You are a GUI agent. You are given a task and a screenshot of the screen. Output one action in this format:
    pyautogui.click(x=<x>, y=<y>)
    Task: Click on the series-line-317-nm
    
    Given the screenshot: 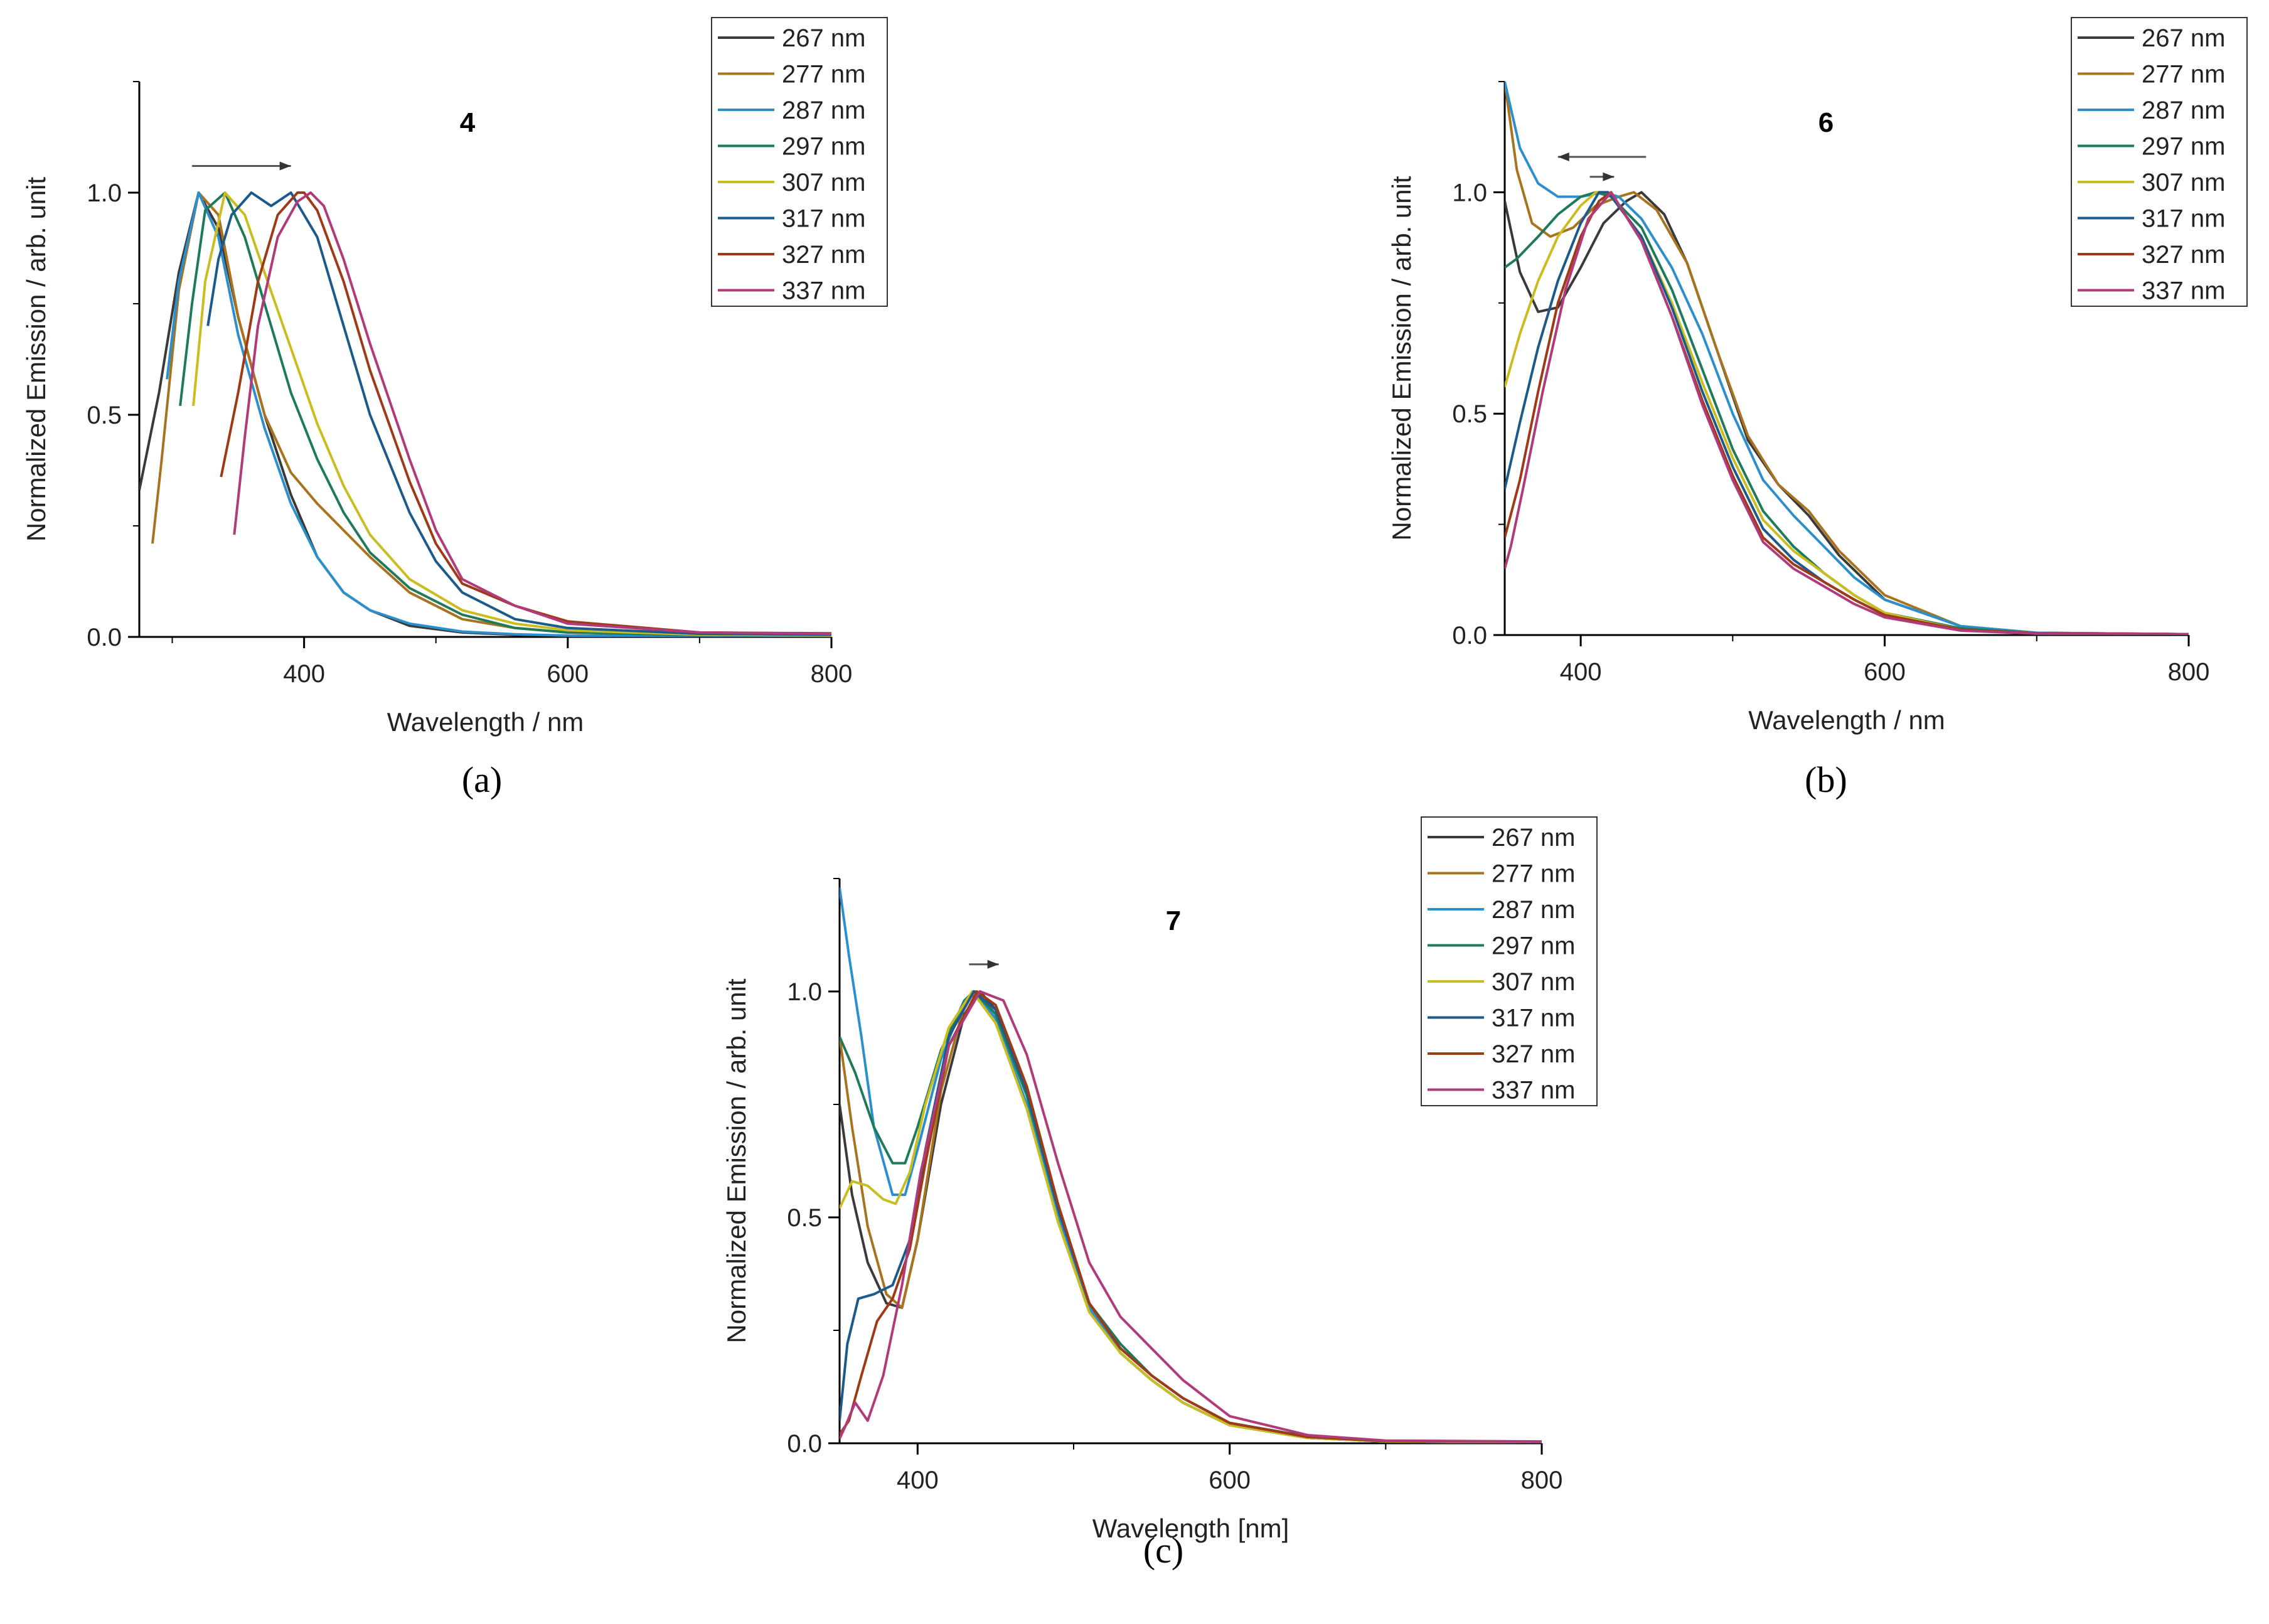 What is the action you would take?
    pyautogui.click(x=518, y=413)
    